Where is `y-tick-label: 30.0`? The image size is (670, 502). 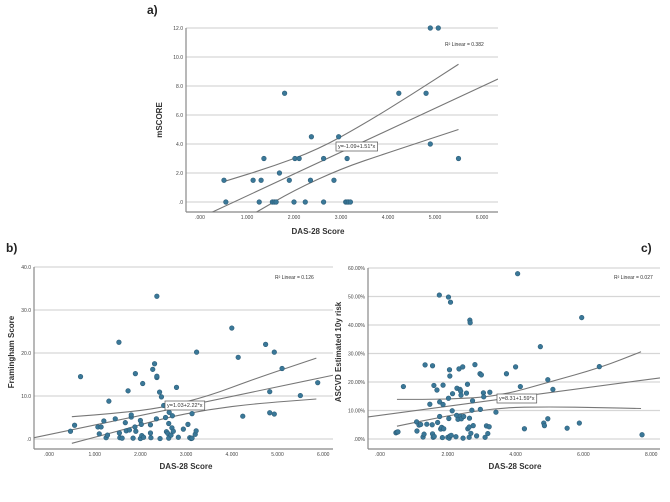
y-tick-label: 30.0 is located at coordinates (26, 311).